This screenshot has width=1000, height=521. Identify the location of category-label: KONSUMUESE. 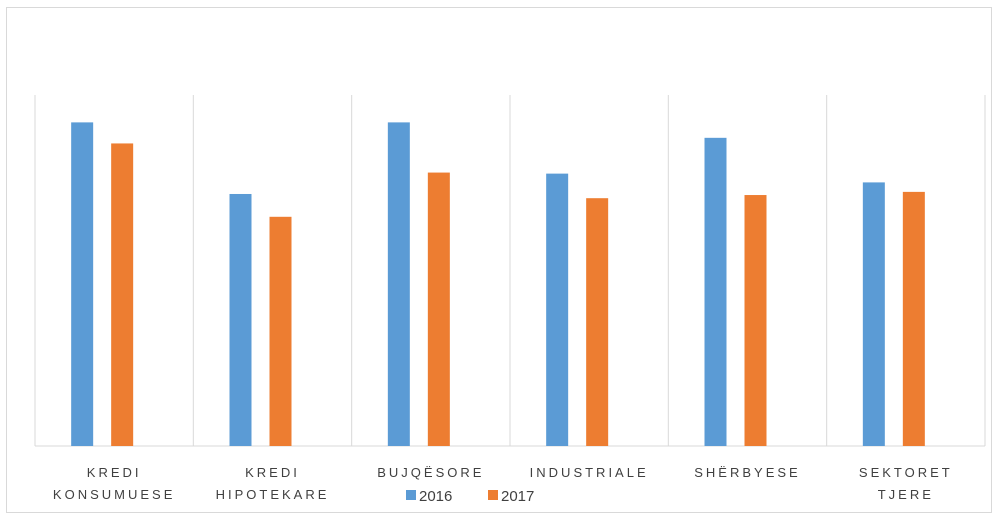
(114, 494).